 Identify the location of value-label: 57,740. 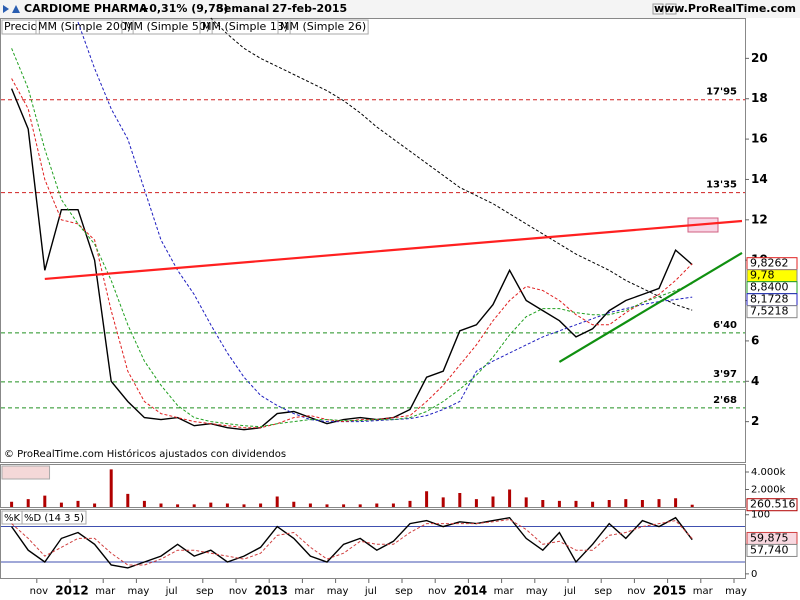
(769, 549).